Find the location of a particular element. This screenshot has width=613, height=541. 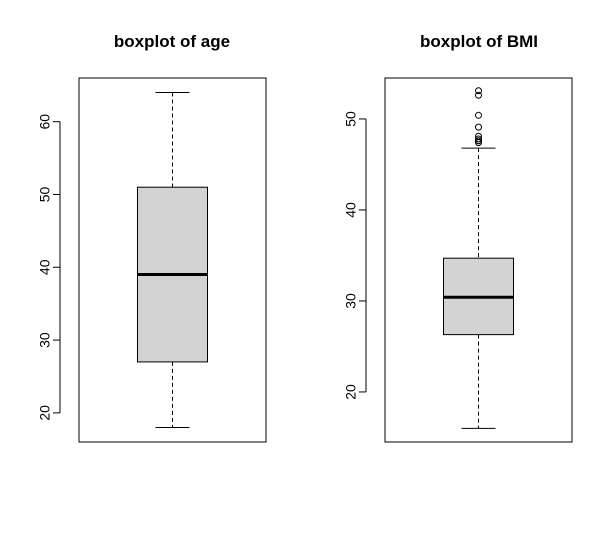

chart-title-bmi: boxplot of BMI is located at coordinates (479, 41).